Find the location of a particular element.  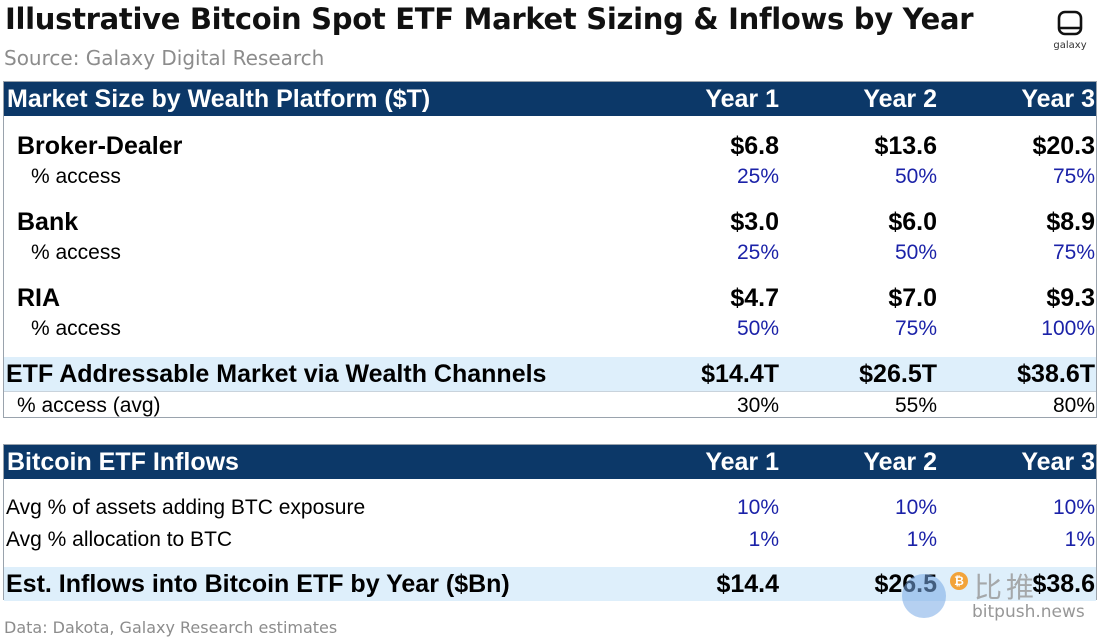

header-year2: Year 2 is located at coordinates (900, 99).